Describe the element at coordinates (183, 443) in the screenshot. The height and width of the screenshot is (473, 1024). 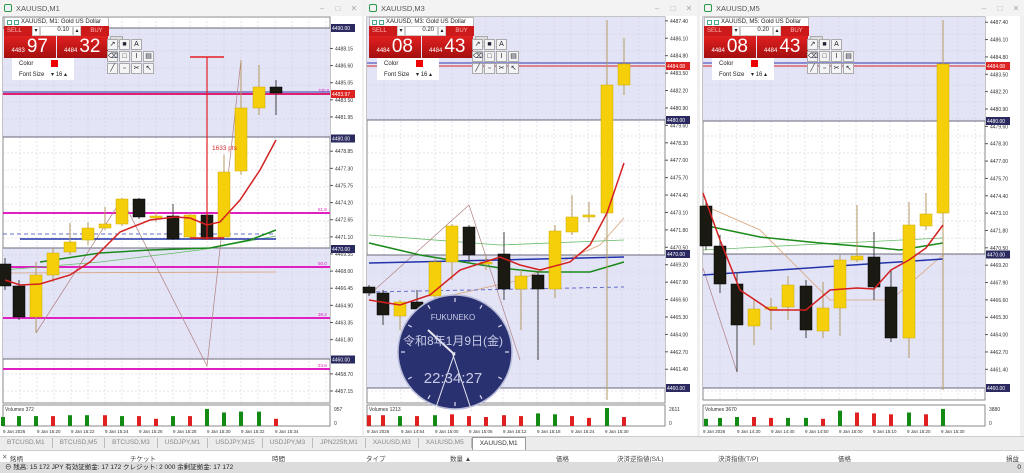
I see `chart-tab: USDJPY,M1` at that location.